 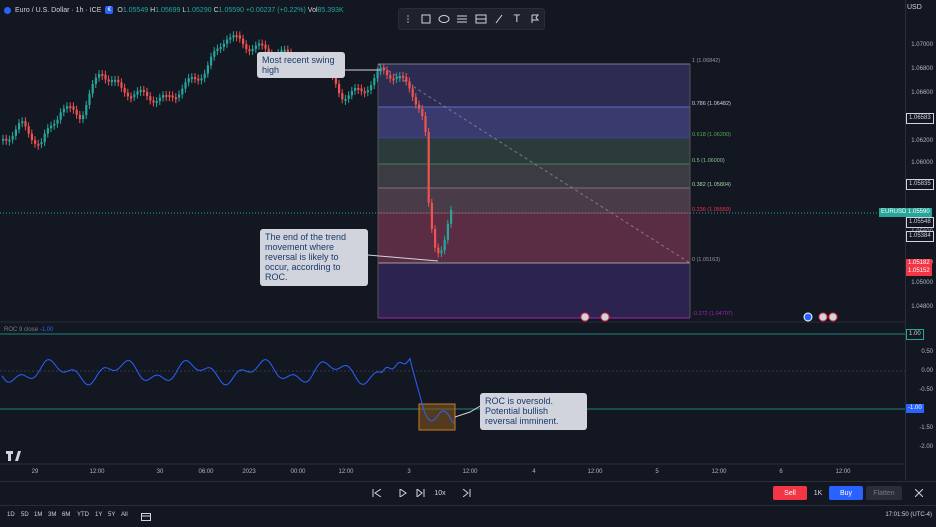 I want to click on flatten-button: Flatten, so click(x=884, y=493).